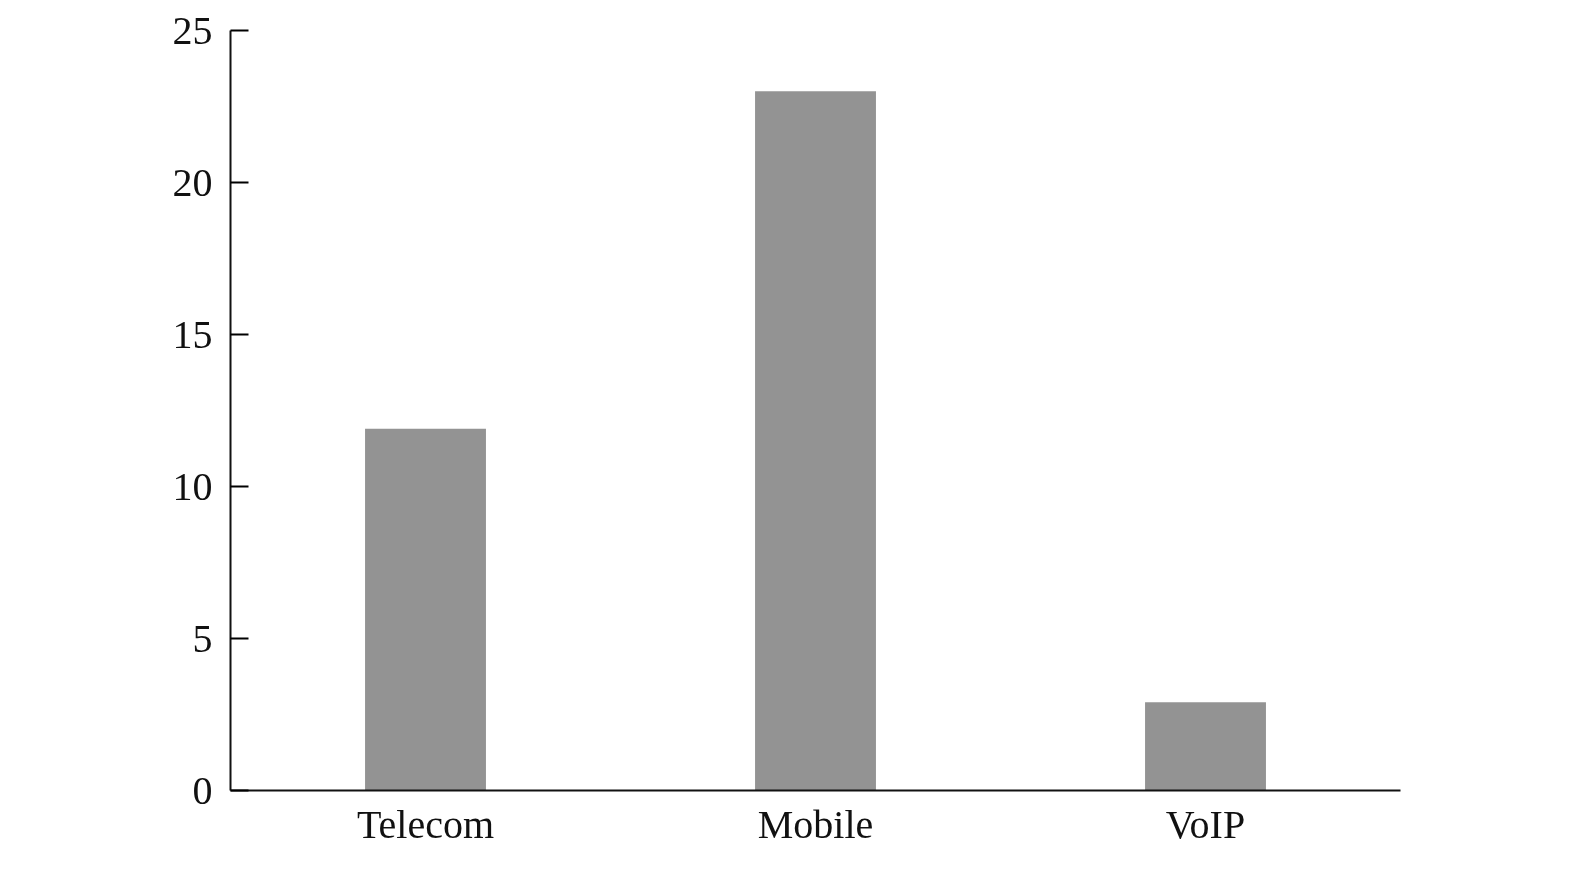 The width and height of the screenshot is (1575, 872). Describe the element at coordinates (192, 182) in the screenshot. I see `y-tick-label: 20` at that location.